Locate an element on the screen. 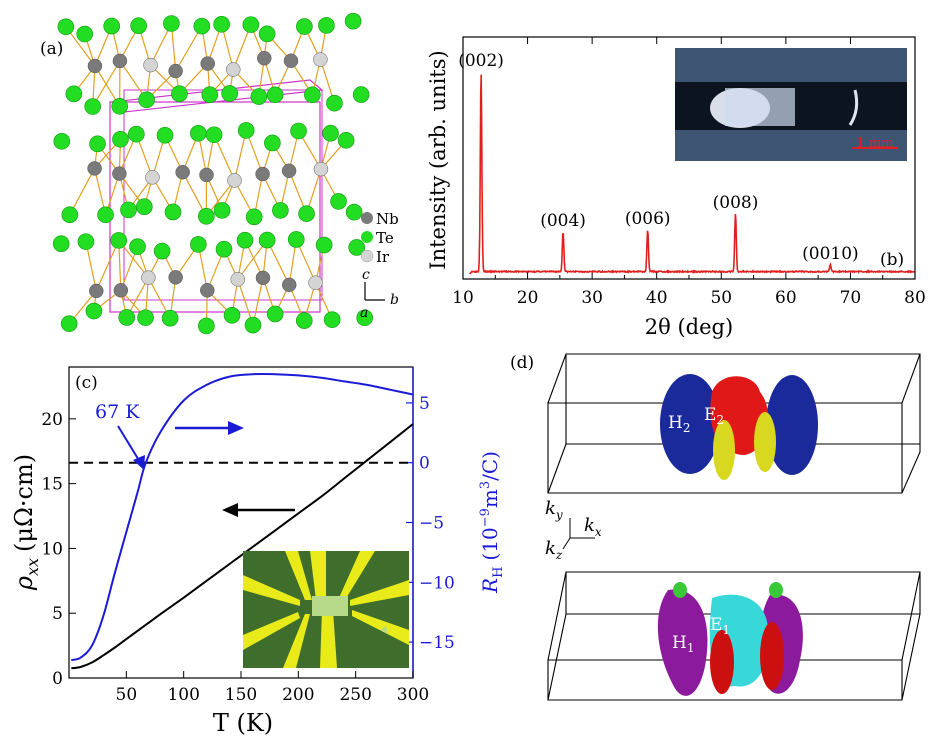  fermi-pockets-bottom: H1 E1 is located at coordinates (730, 639).